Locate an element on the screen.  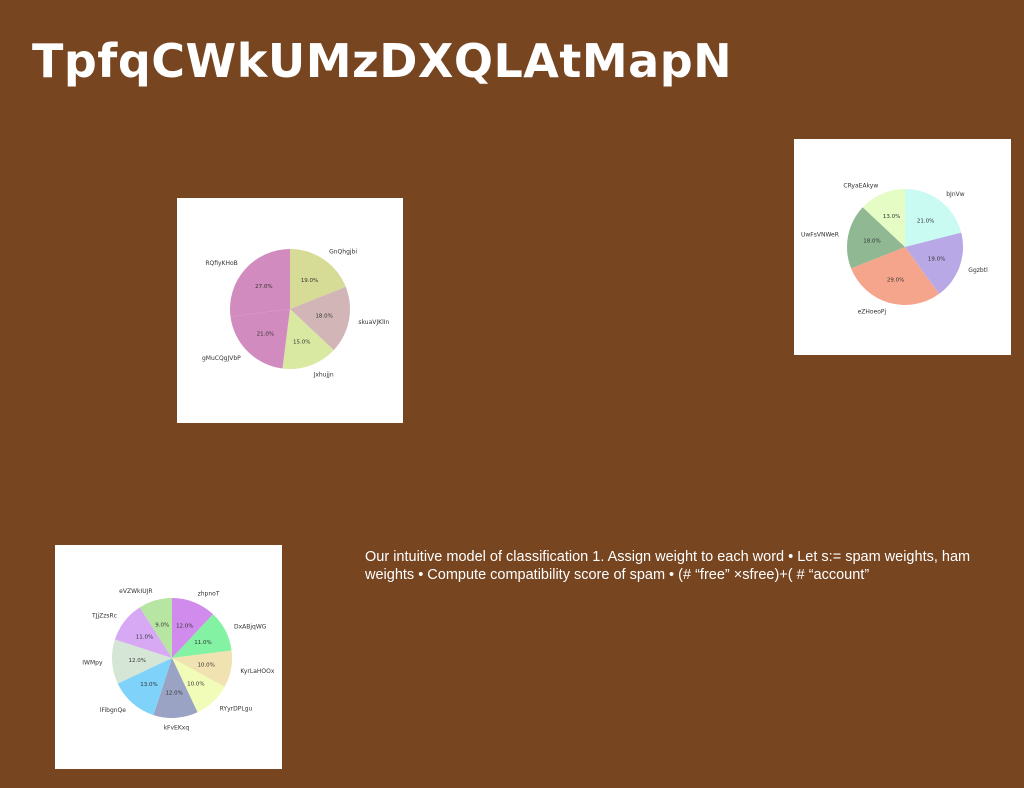
pie-slice-IWMpy is located at coordinates (142, 661).